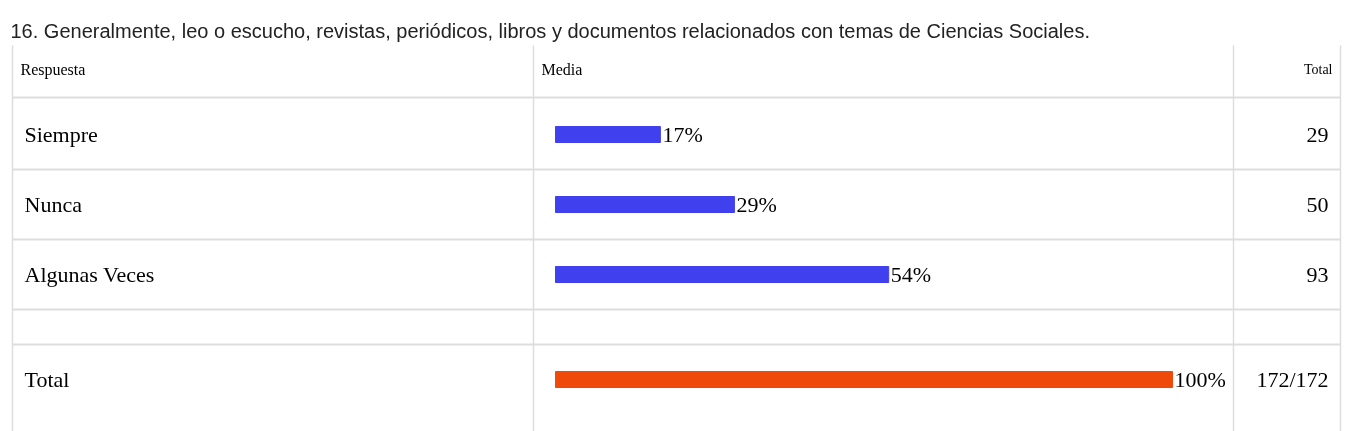 Image resolution: width=1348 pixels, height=431 pixels. Describe the element at coordinates (911, 274) in the screenshot. I see `data-label: 54%` at that location.